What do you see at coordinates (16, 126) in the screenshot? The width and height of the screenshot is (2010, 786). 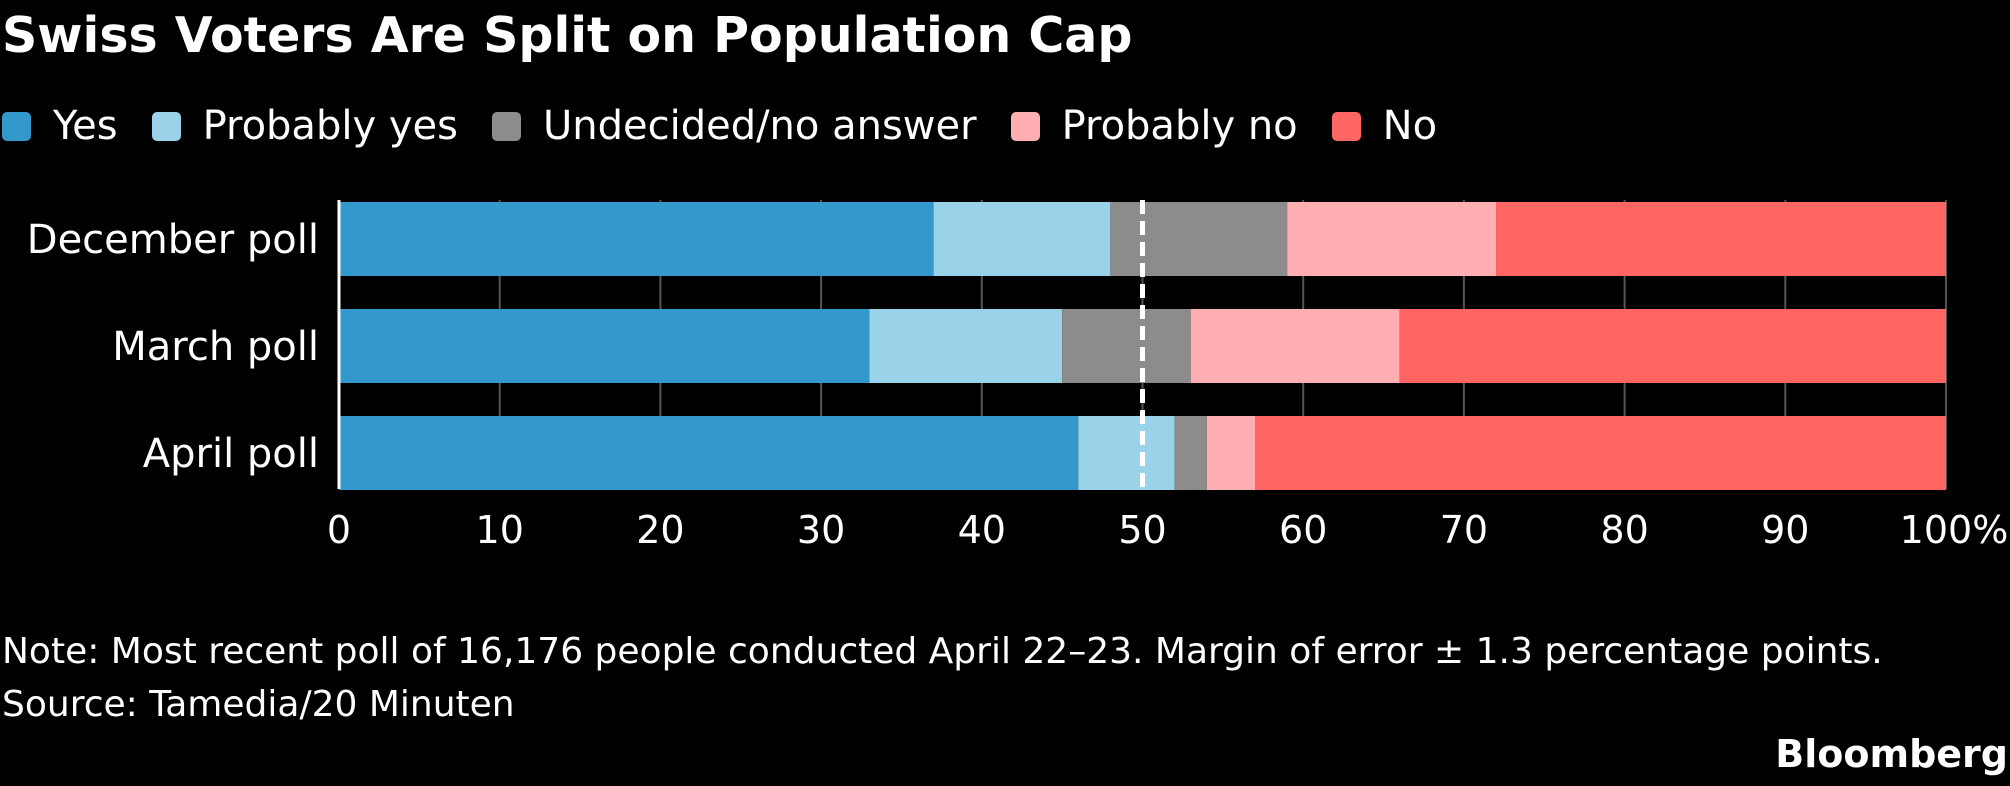 I see `legend-swatch-yes` at bounding box center [16, 126].